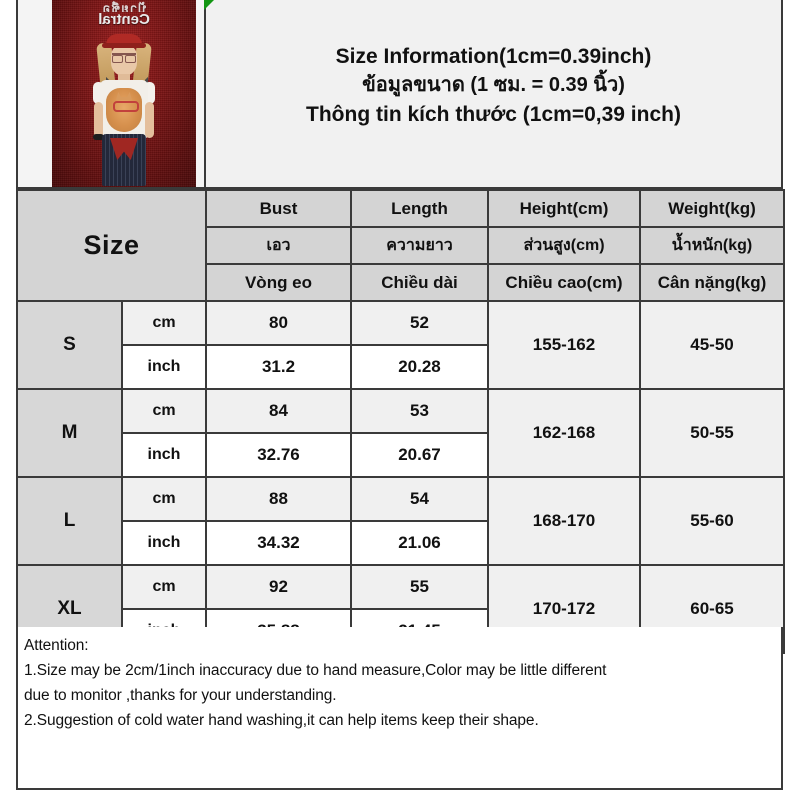 This screenshot has height=800, width=800. What do you see at coordinates (124, 78) in the screenshot?
I see `model-neck` at bounding box center [124, 78].